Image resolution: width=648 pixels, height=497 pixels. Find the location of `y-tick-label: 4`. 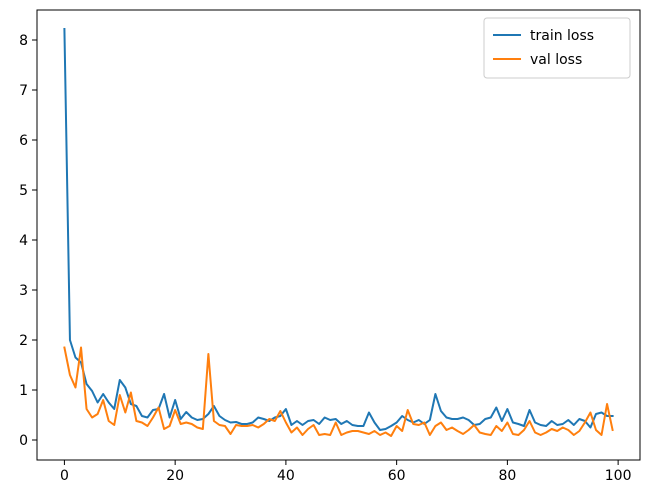

y-tick-label: 4 is located at coordinates (23, 241).